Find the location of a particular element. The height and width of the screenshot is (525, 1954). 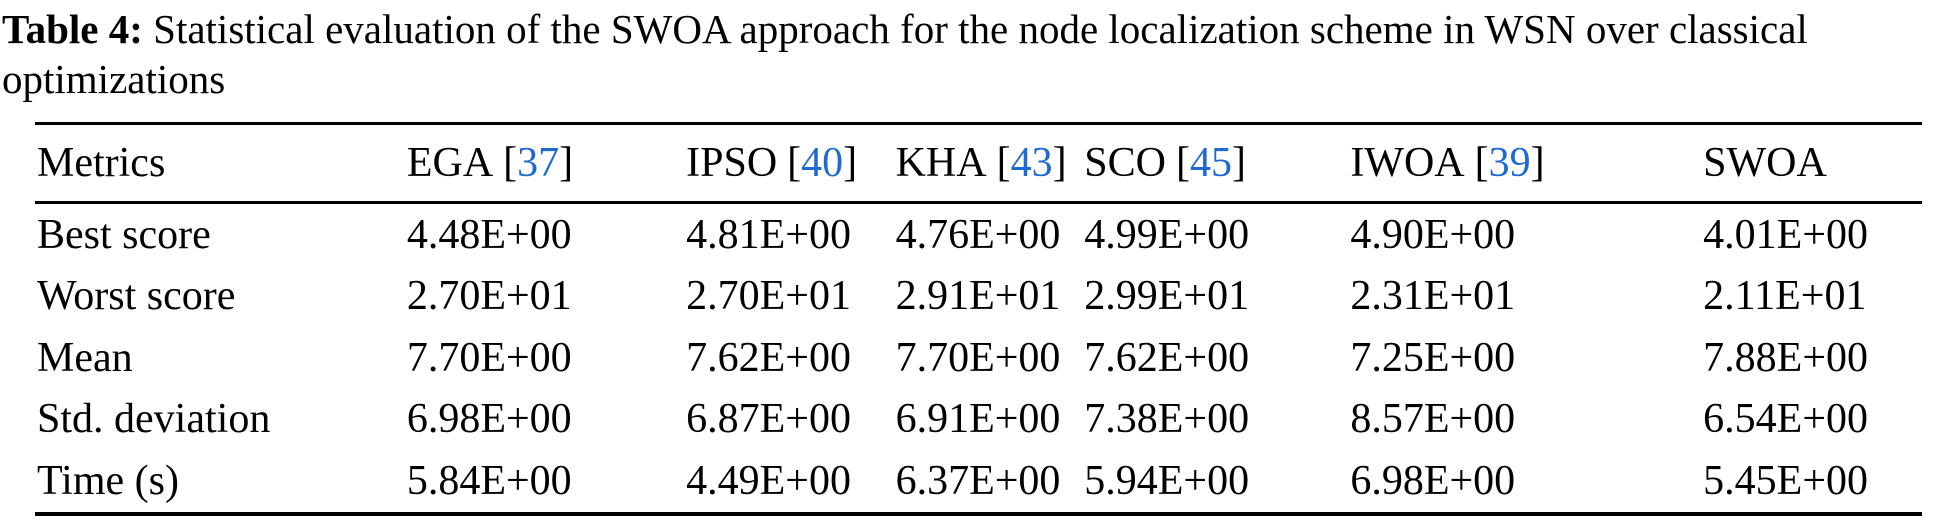

value-cell: 4.01E+00 is located at coordinates (1786, 234).